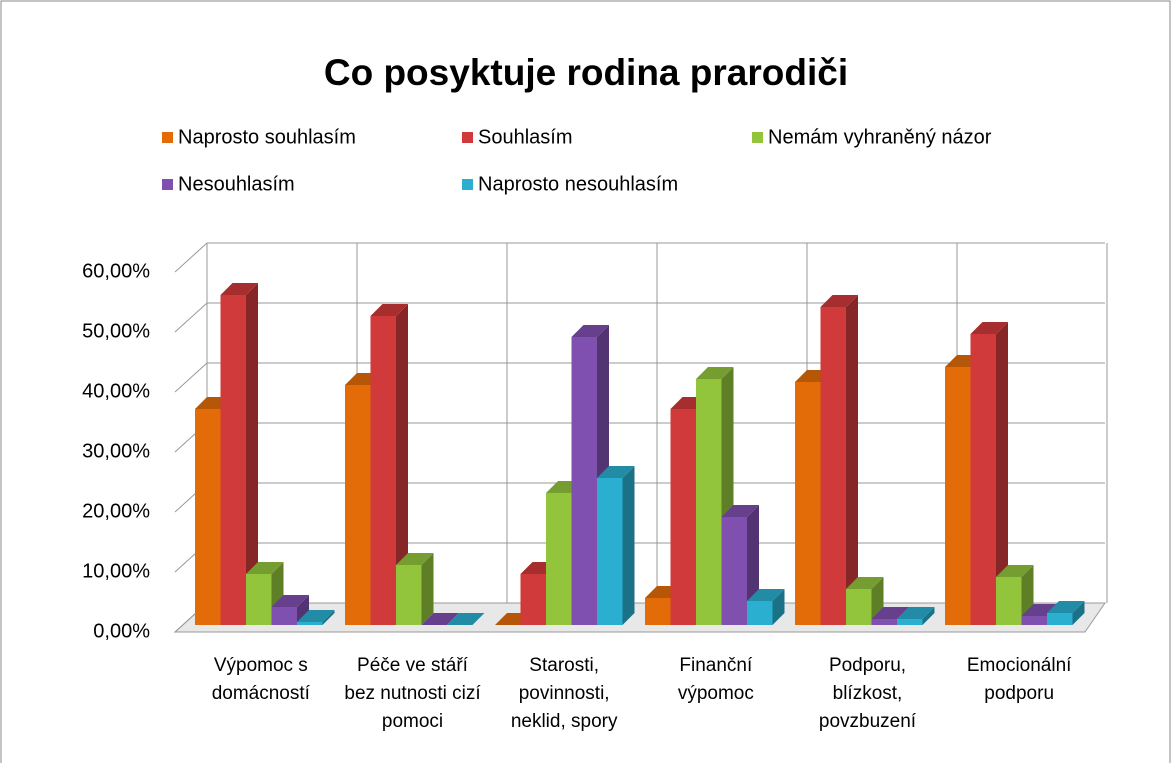 This screenshot has height=763, width=1172. Describe the element at coordinates (121, 631) in the screenshot. I see `y-tick-label: 0,00%` at that location.